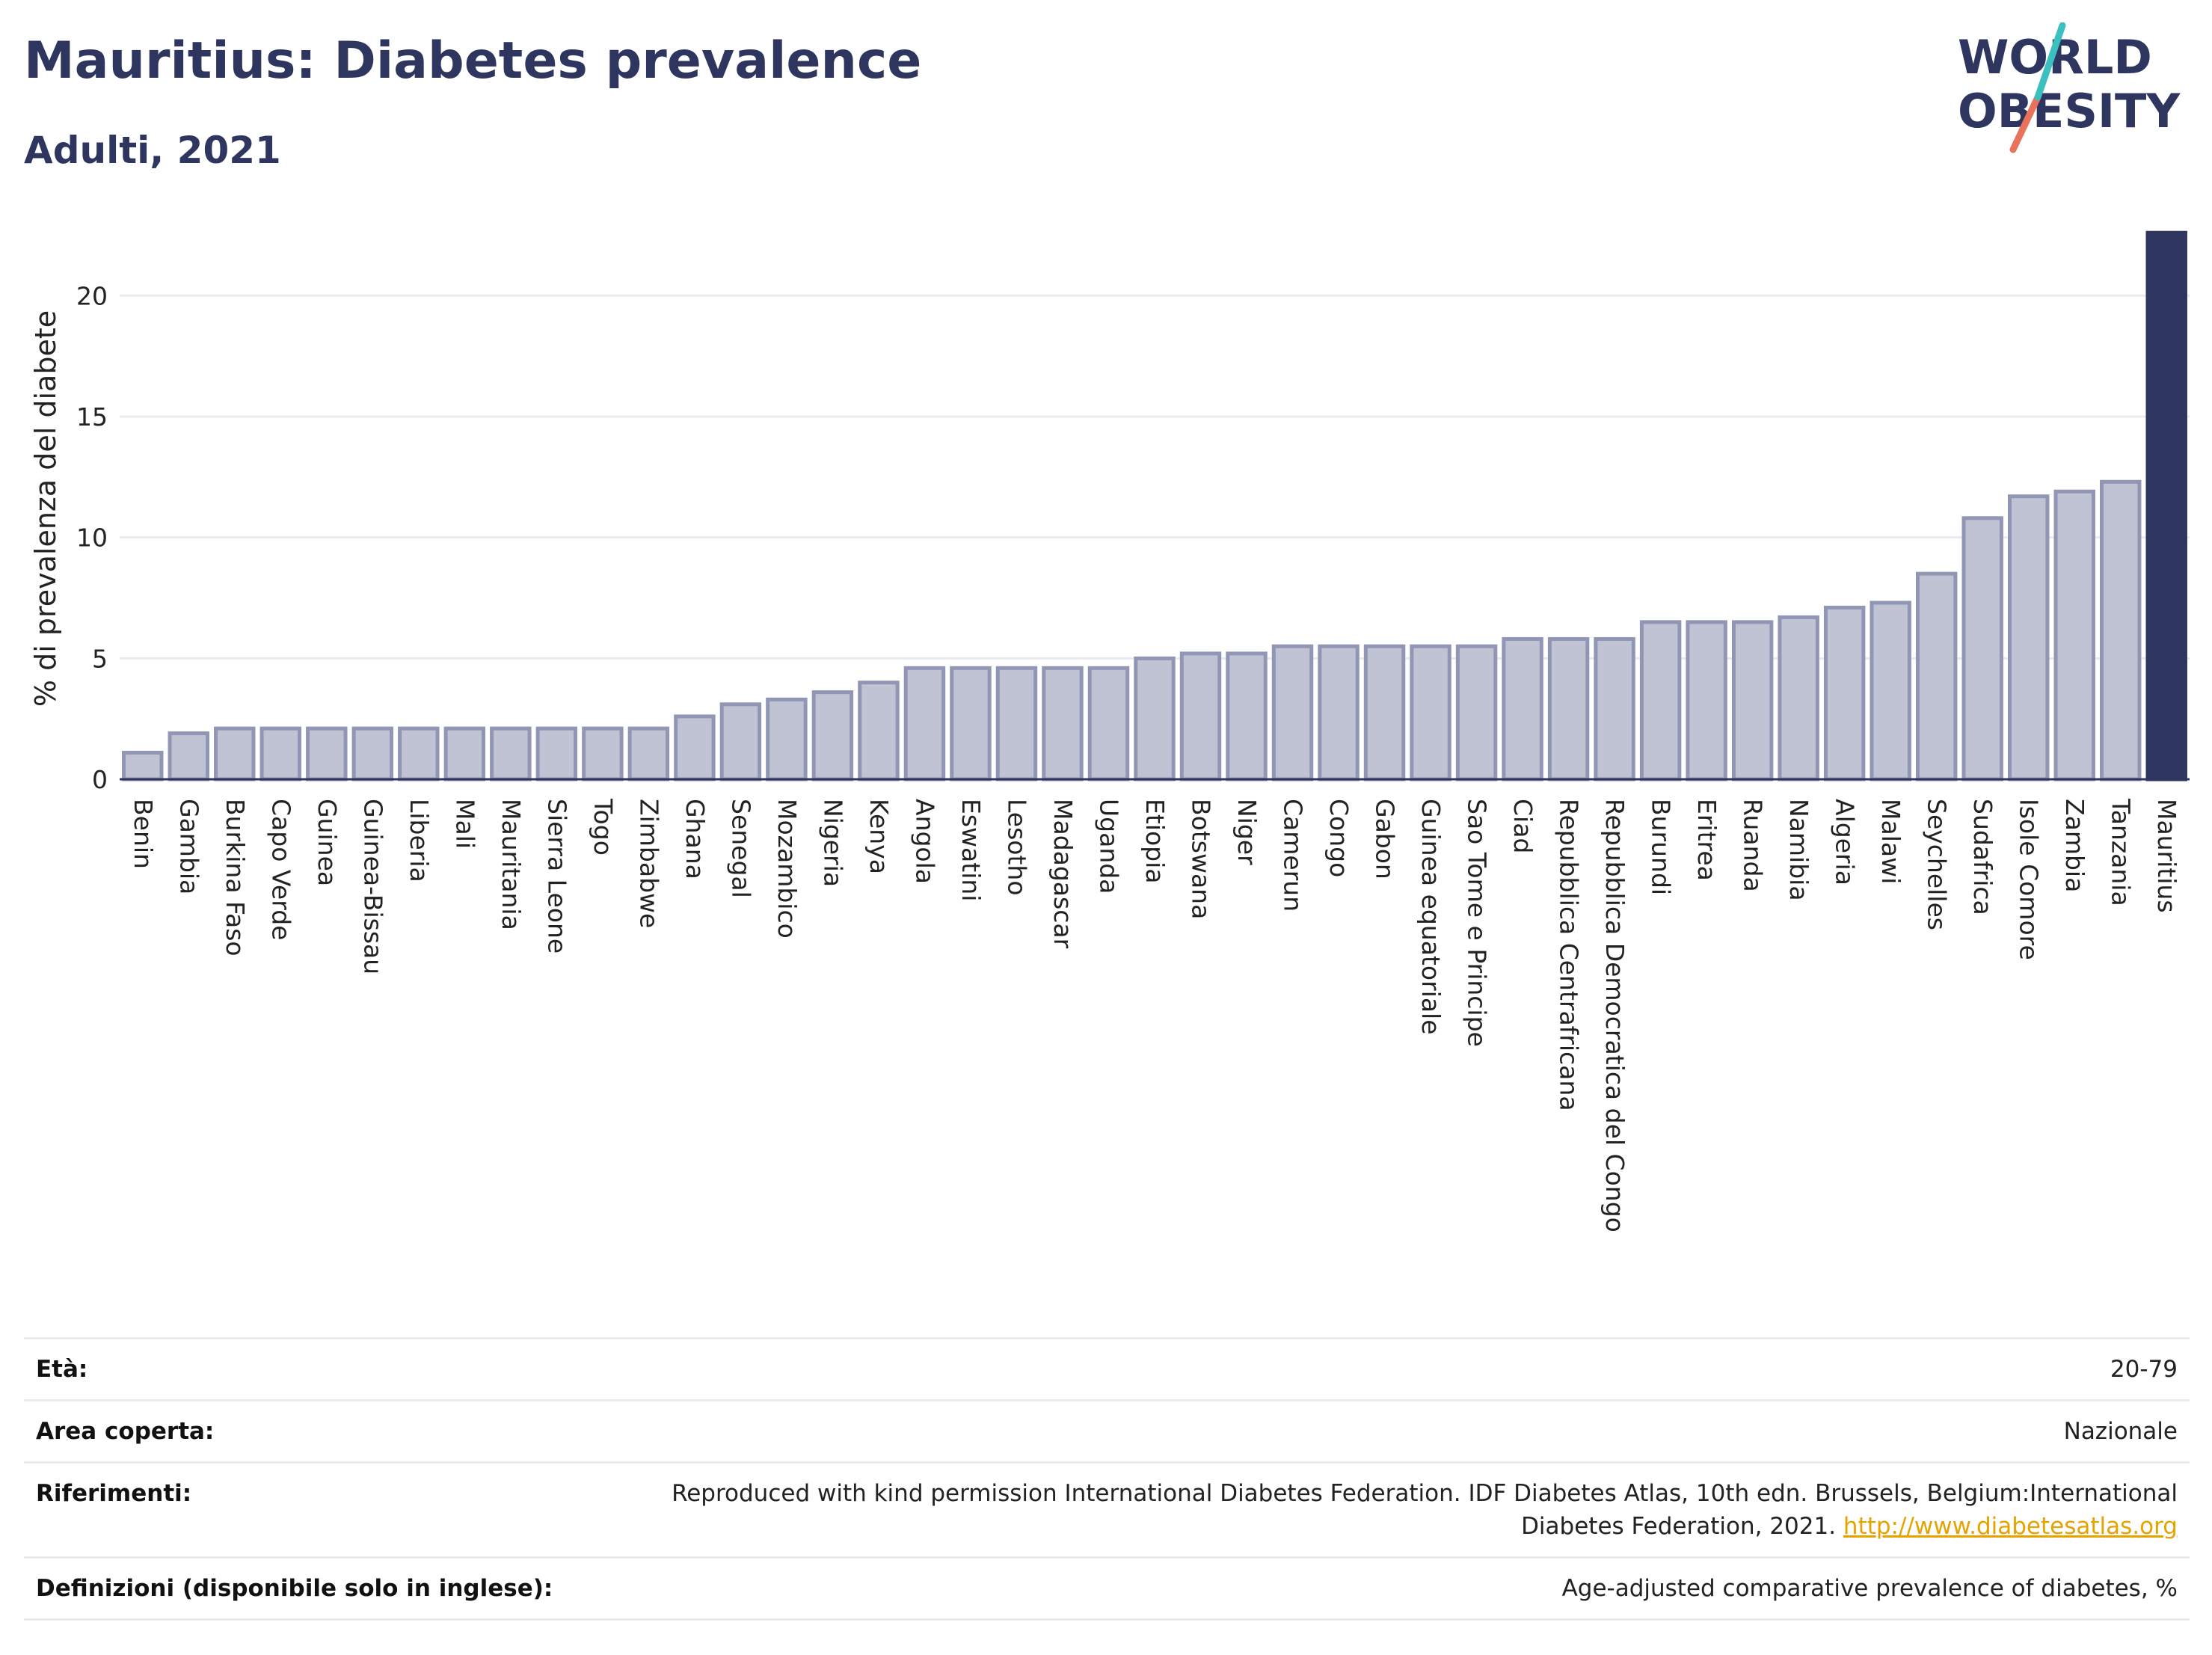 Image resolution: width=2212 pixels, height=1655 pixels. What do you see at coordinates (1706, 840) in the screenshot?
I see `x-tick-label: Eritrea` at bounding box center [1706, 840].